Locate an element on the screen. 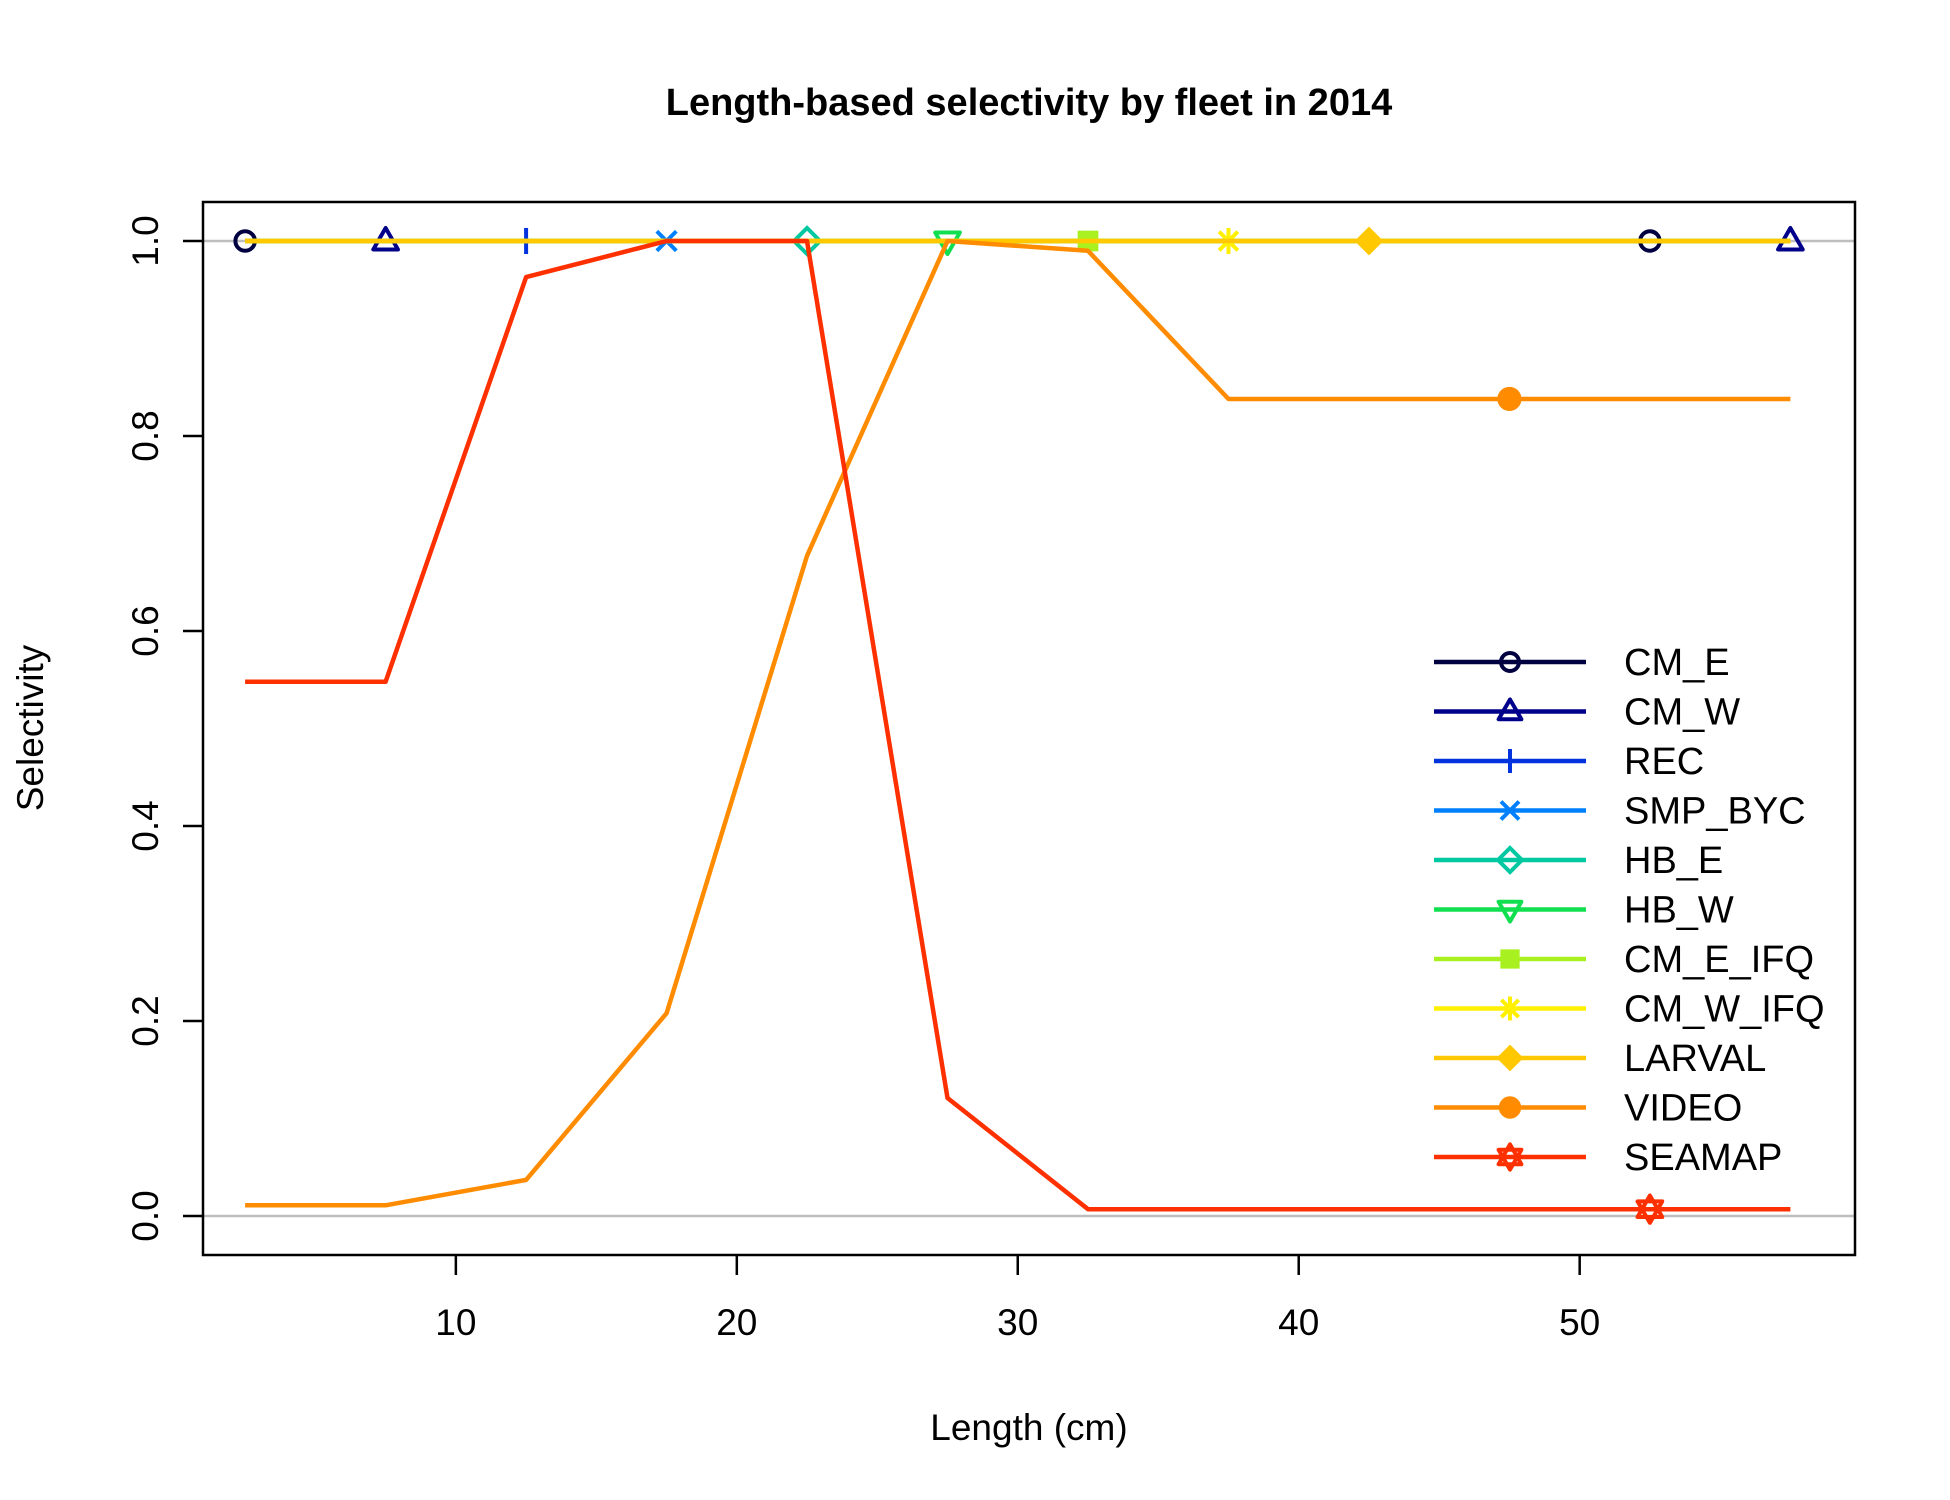  y-tick-label: 0.2 is located at coordinates (145, 1020).